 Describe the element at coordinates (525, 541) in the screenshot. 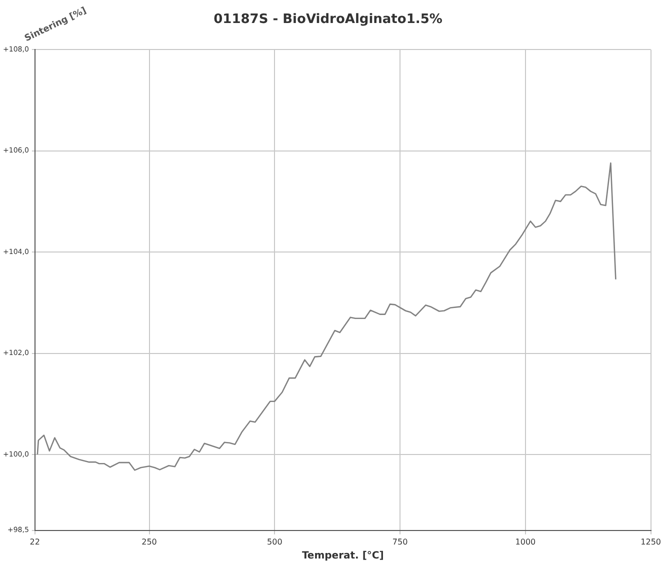

I see `x-tick-label: 1000` at that location.